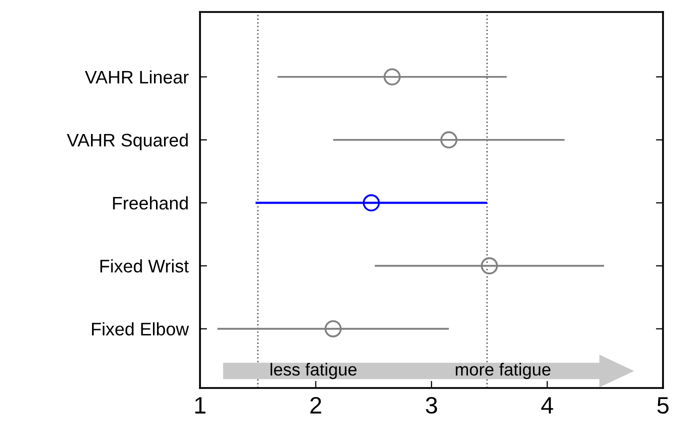  What do you see at coordinates (316, 405) in the screenshot?
I see `x-tick-label: 2` at bounding box center [316, 405].